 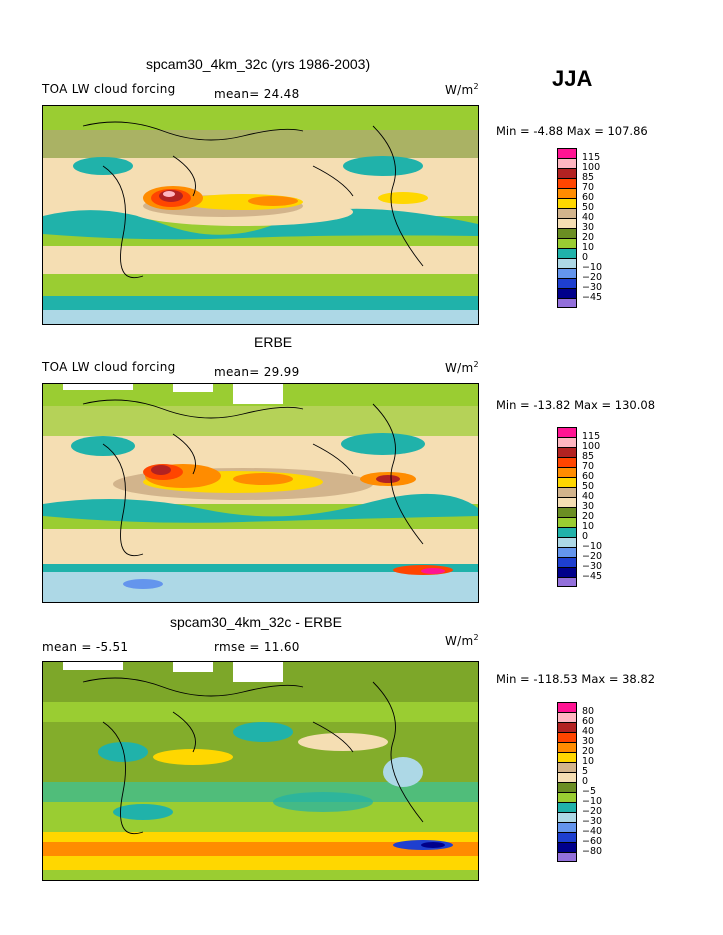 What do you see at coordinates (257, 372) in the screenshot?
I see `panel-2-mean: mean= 29.99` at bounding box center [257, 372].